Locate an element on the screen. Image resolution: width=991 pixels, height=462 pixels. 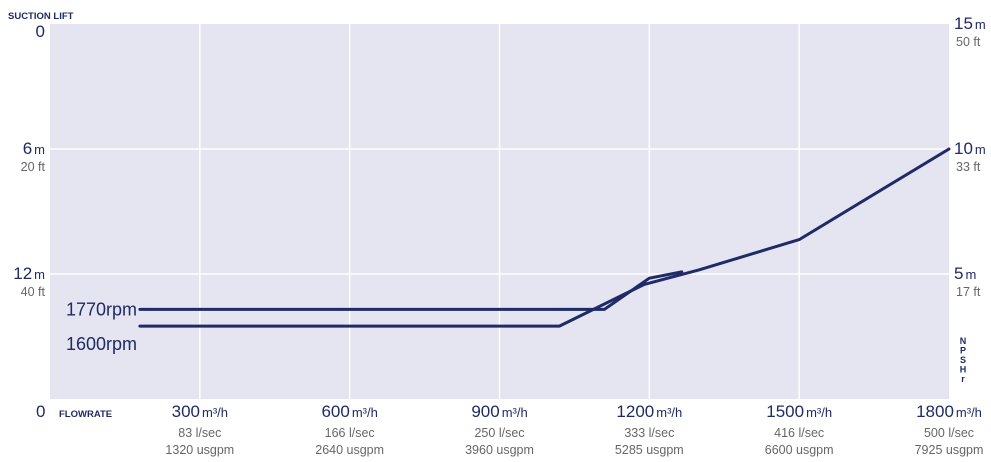
x-tick-label: 900 m³/h is located at coordinates (499, 411).